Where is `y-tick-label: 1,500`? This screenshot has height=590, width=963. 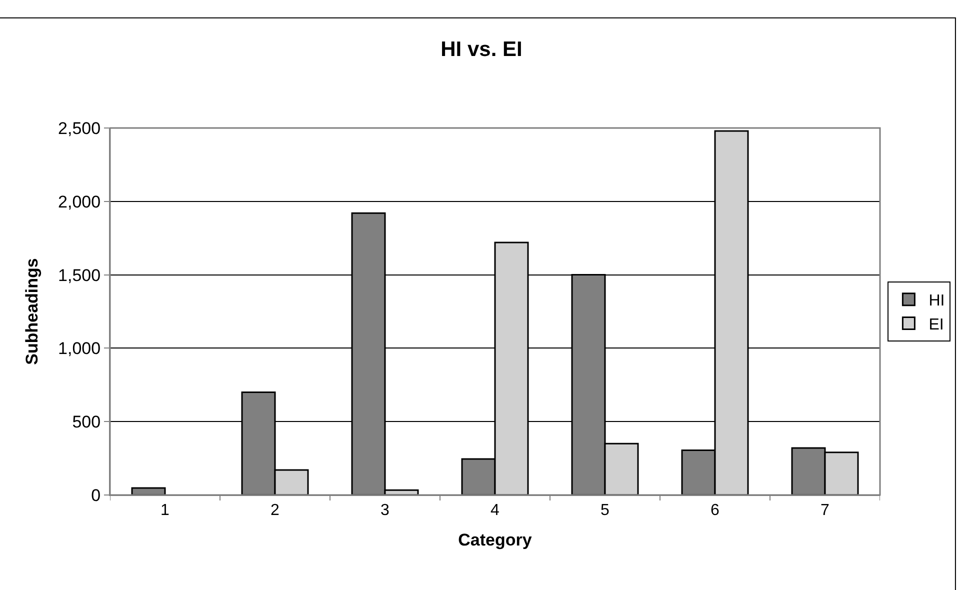
y-tick-label: 1,500 is located at coordinates (79, 275).